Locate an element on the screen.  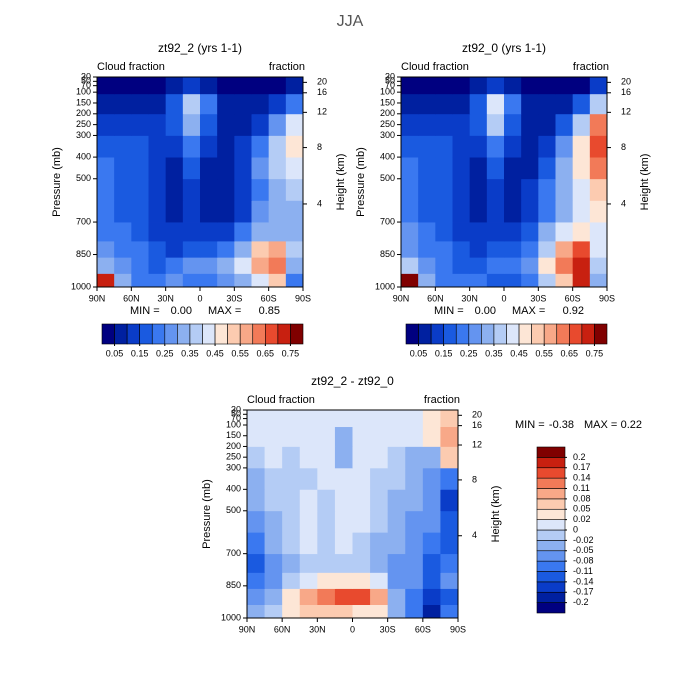
colorbar-label: 0 is located at coordinates (575, 529).